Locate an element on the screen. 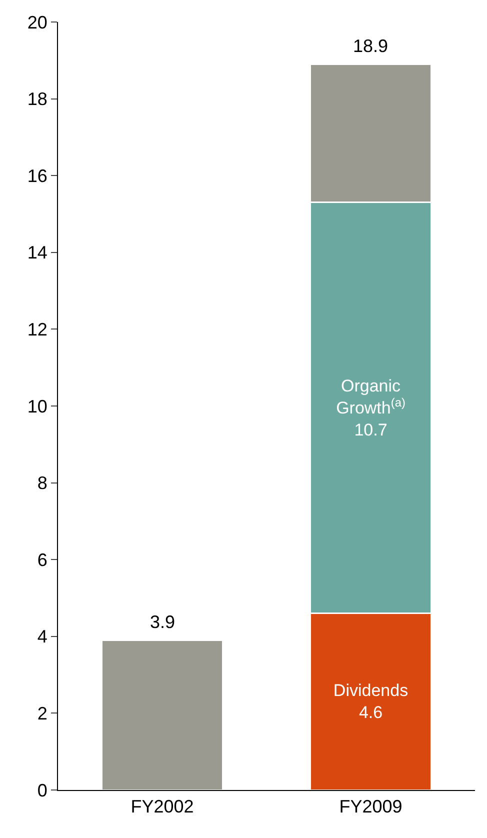 The image size is (487, 838). y-tick-label: 12 is located at coordinates (37, 330).